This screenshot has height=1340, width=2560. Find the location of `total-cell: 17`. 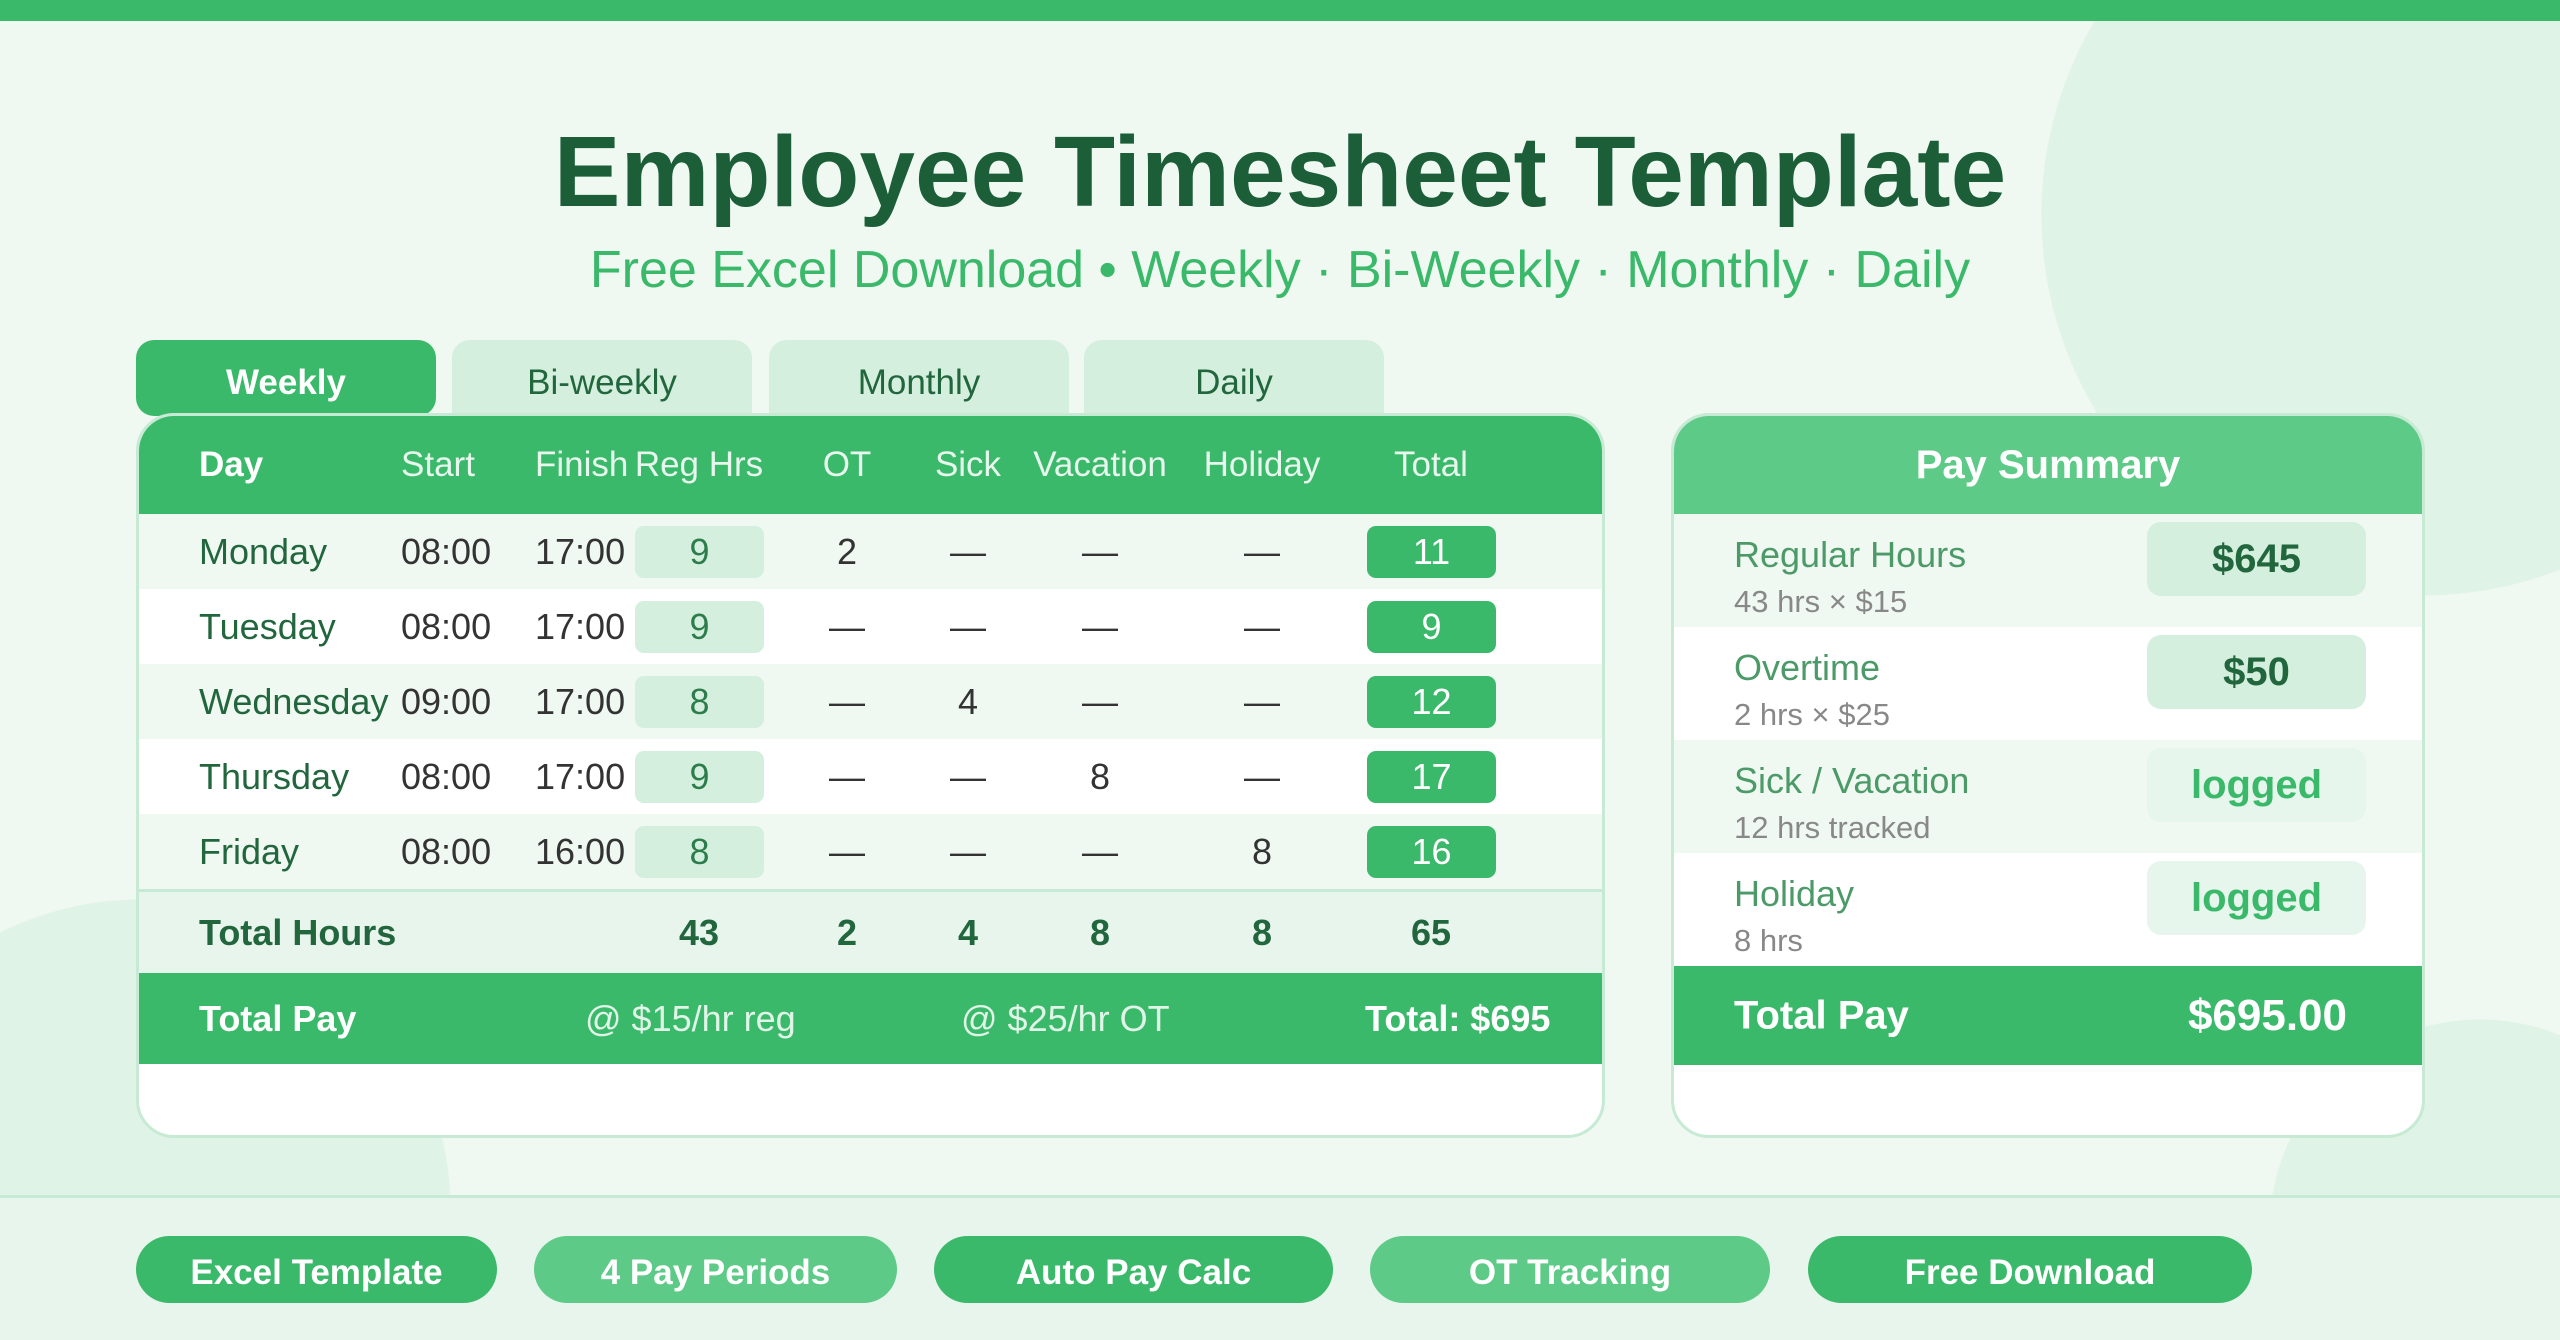

total-cell: 17 is located at coordinates (1431, 776).